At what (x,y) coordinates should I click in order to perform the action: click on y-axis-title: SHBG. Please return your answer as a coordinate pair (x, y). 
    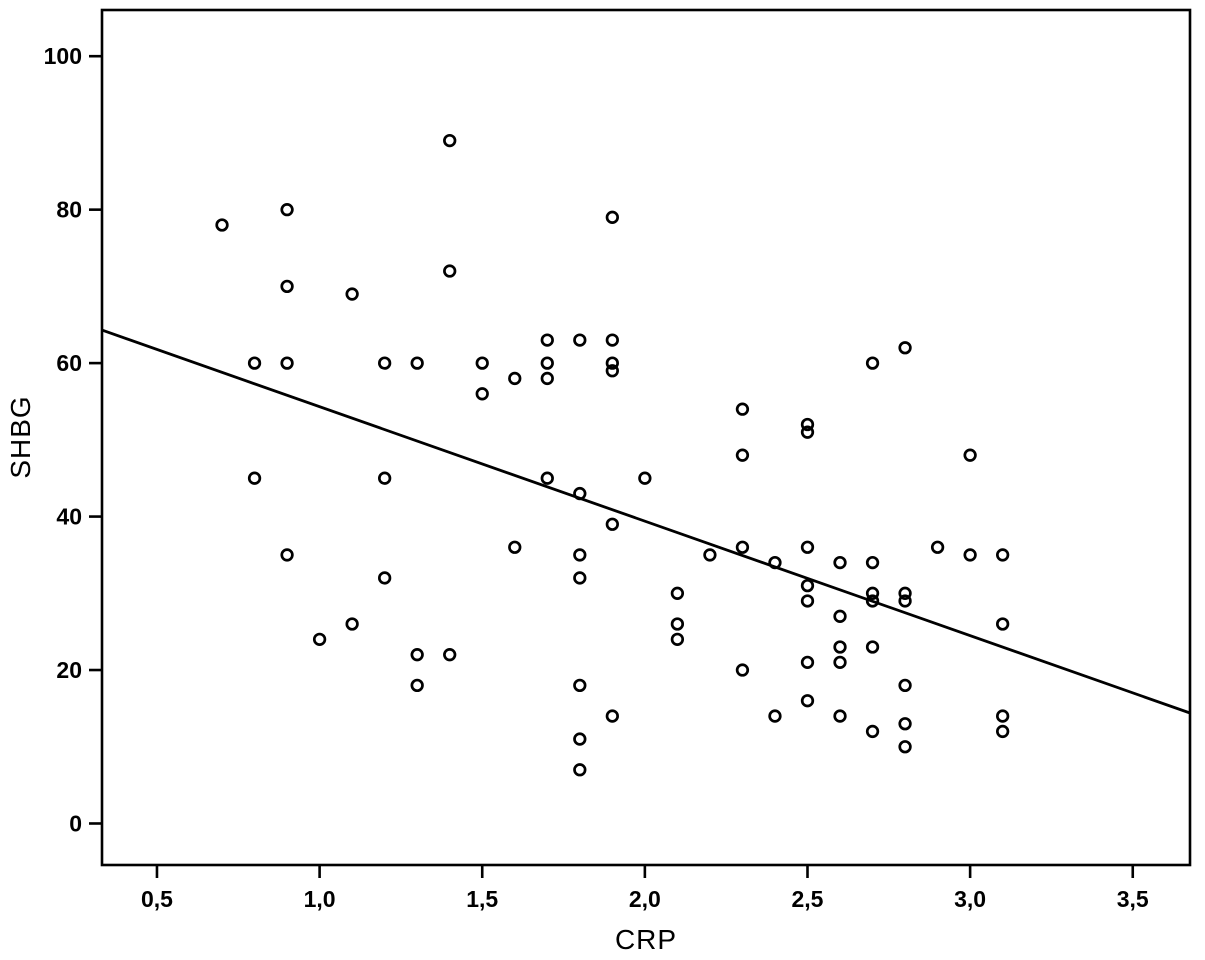
    Looking at the image, I should click on (20, 436).